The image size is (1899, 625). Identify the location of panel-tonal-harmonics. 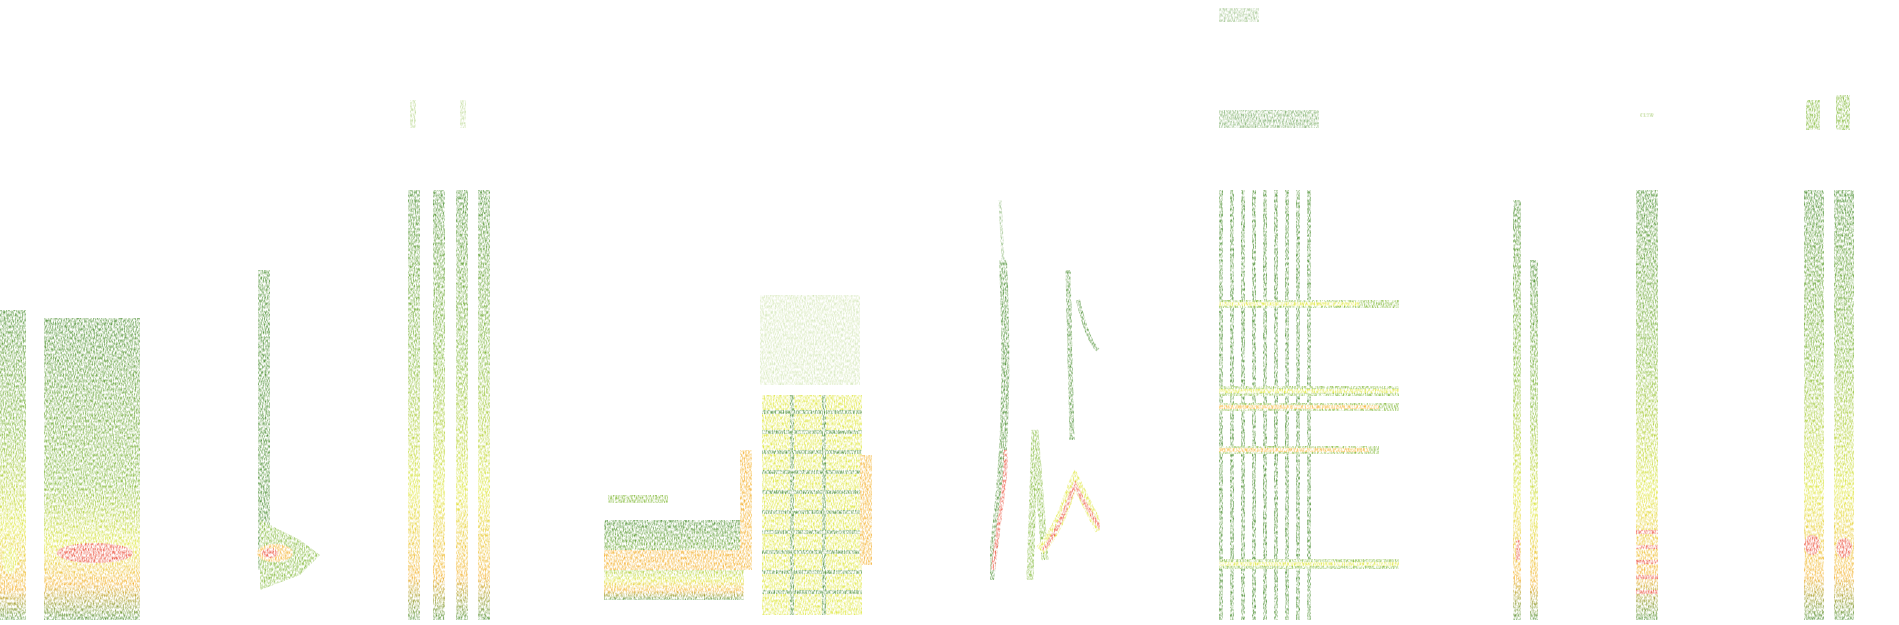
(1309, 314).